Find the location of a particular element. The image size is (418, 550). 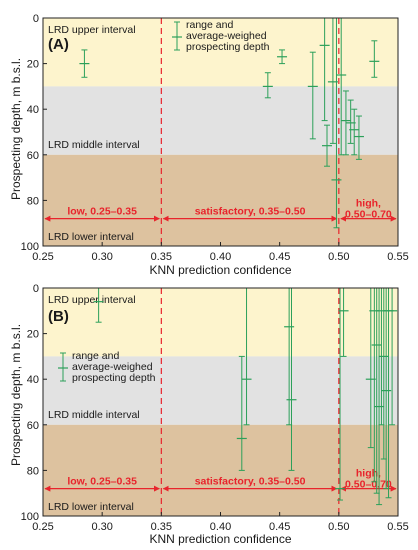

panel-label: (A) is located at coordinates (58, 44).